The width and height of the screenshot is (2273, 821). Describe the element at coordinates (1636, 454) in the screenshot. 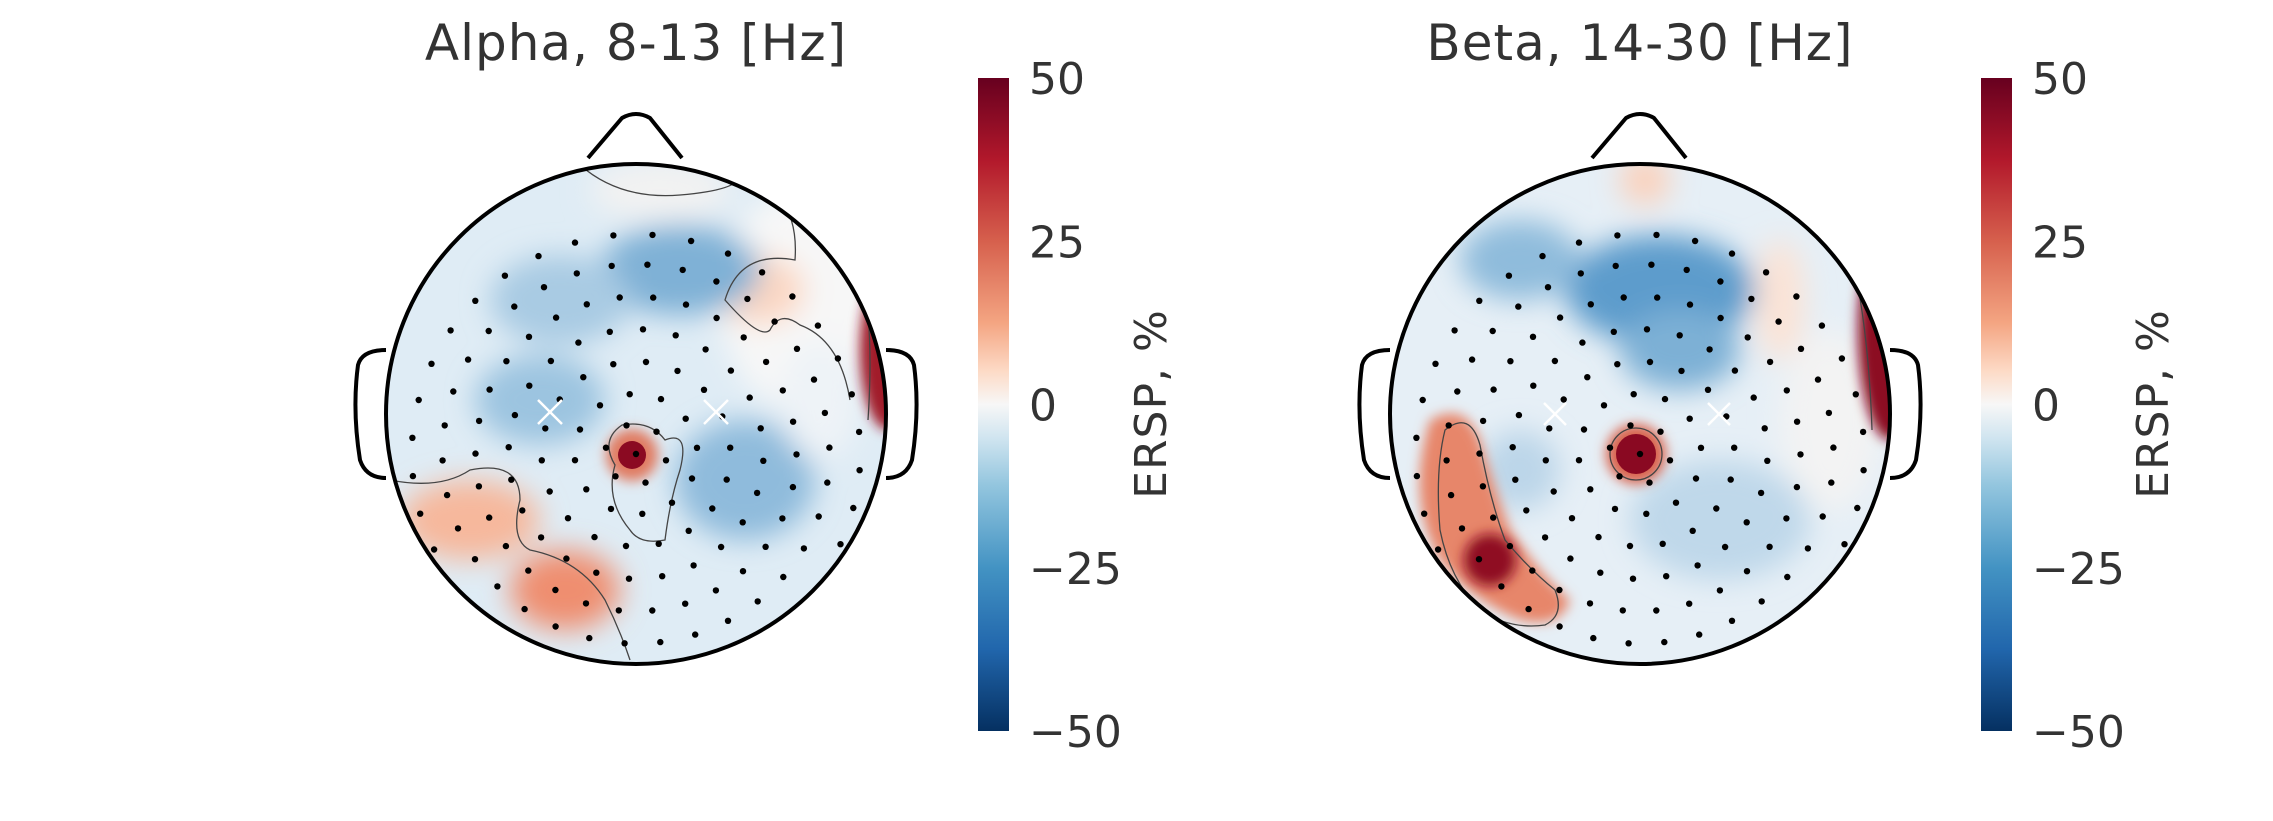

I see `contour-central` at that location.